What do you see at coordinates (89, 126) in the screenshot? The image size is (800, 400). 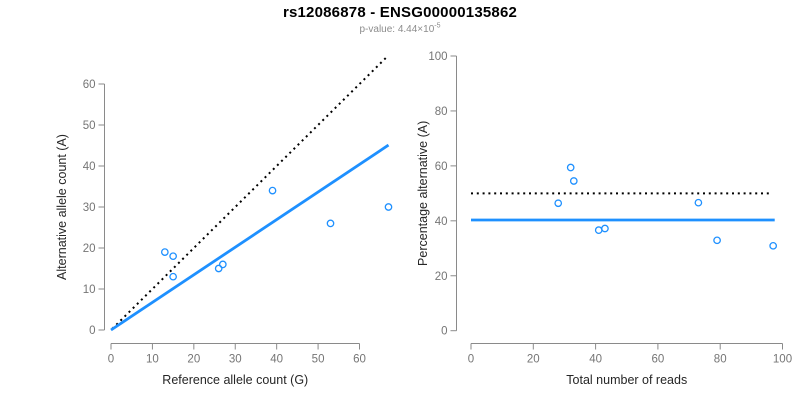 I see `left-y-tick-label: 50` at bounding box center [89, 126].